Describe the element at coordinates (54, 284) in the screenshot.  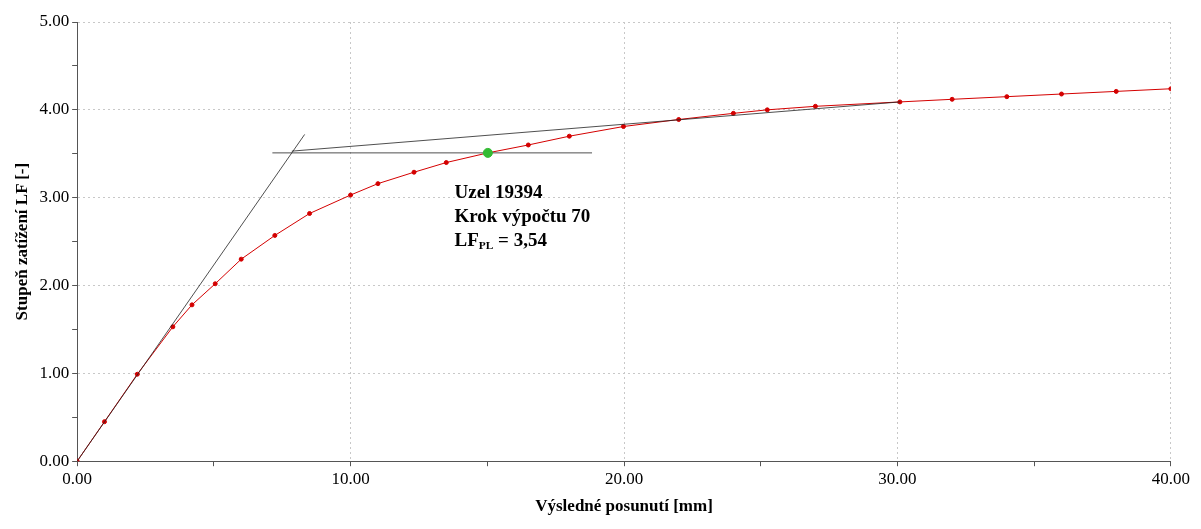
I see `y-tick-label: 2.00` at that location.